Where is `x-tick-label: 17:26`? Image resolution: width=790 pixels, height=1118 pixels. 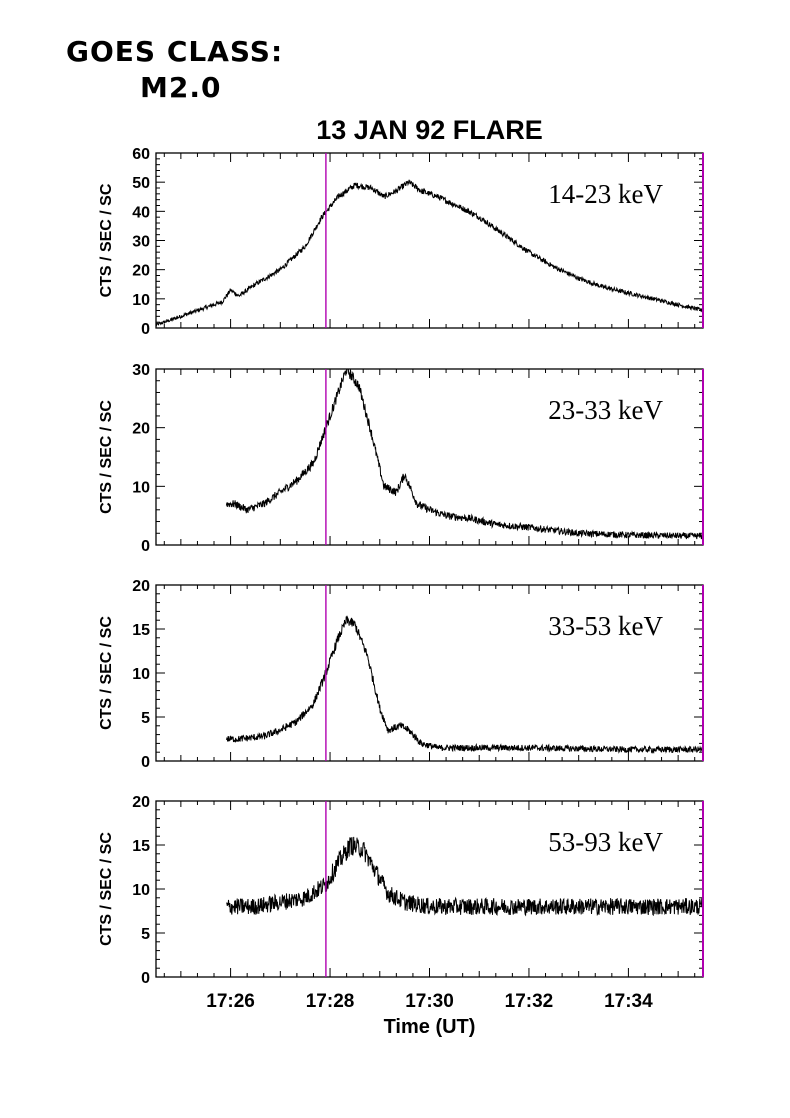
x-tick-label: 17:26 is located at coordinates (230, 1001).